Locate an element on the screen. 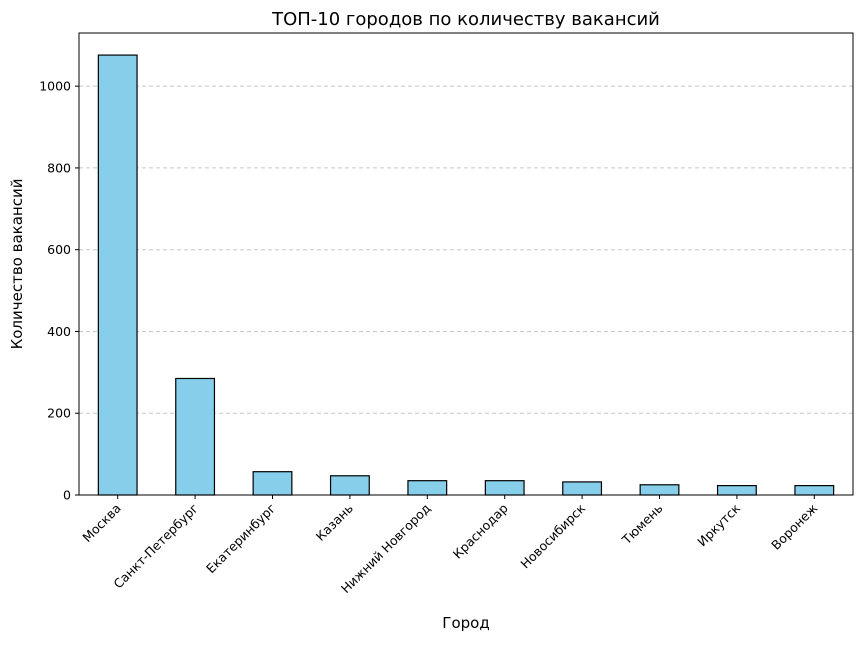  x-tick-label: Екатеринбург is located at coordinates (241, 539).